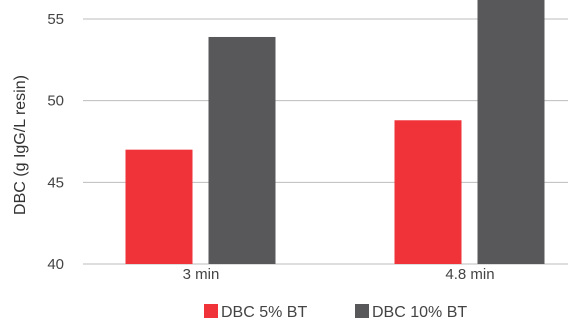 The image size is (578, 322). I want to click on x-tick-label: 3 min, so click(201, 274).